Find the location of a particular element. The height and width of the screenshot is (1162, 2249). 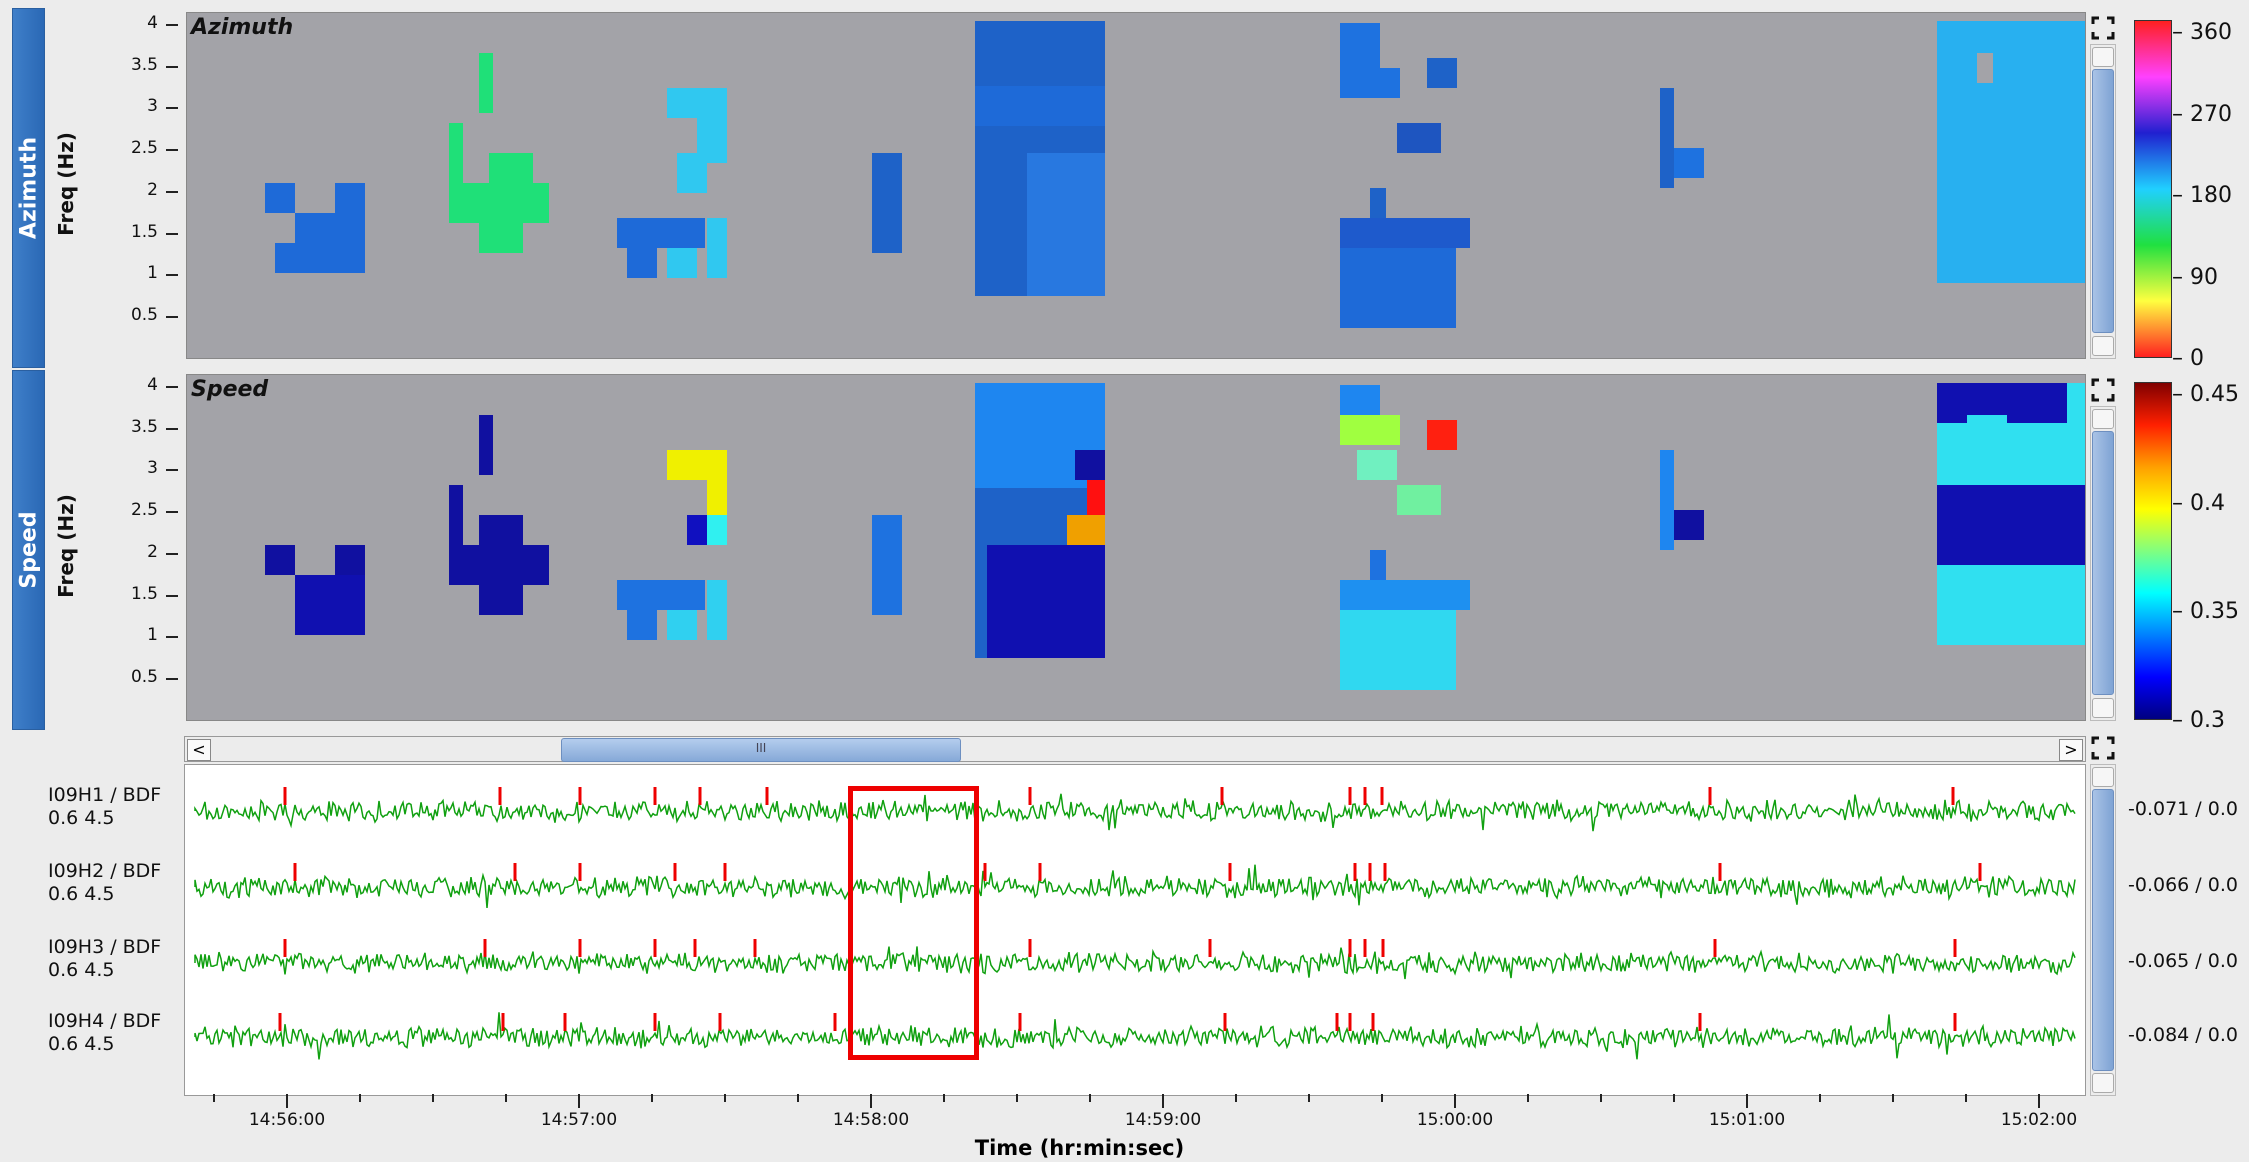

waveform-scroll-thumb is located at coordinates (2103, 930).